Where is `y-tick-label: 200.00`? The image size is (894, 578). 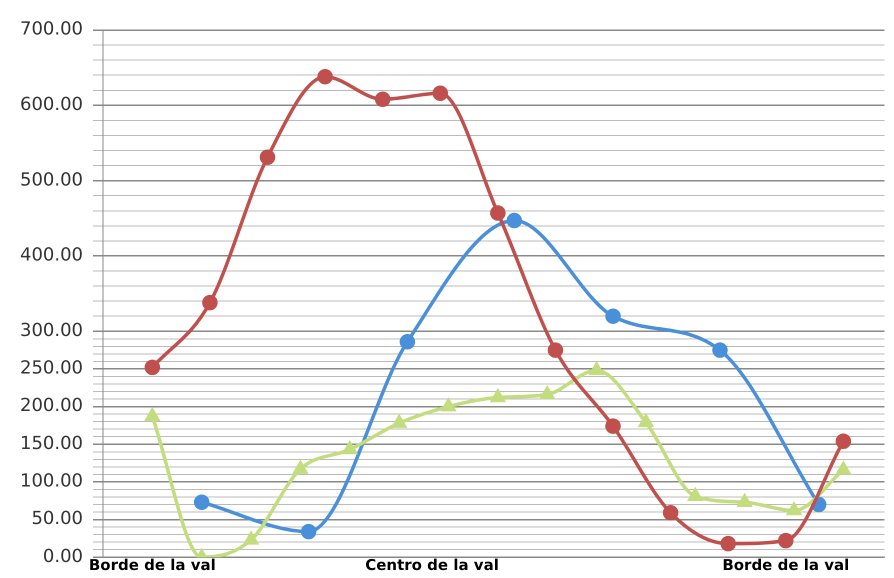
y-tick-label: 200.00 is located at coordinates (51, 405).